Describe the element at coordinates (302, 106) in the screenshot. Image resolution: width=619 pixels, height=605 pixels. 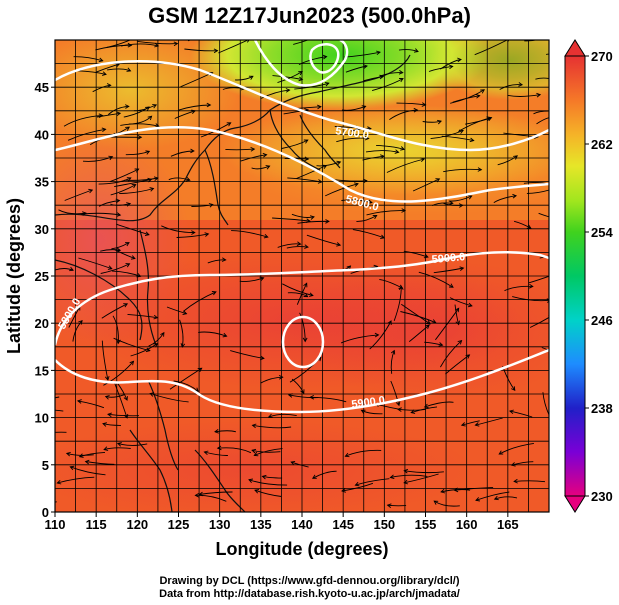
I see `contour-5700-line` at that location.